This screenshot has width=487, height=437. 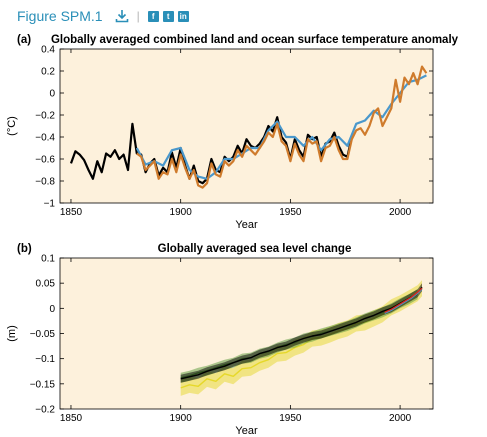 I want to click on figure-header: Figure SPM.1 | f t in, so click(x=103, y=16).